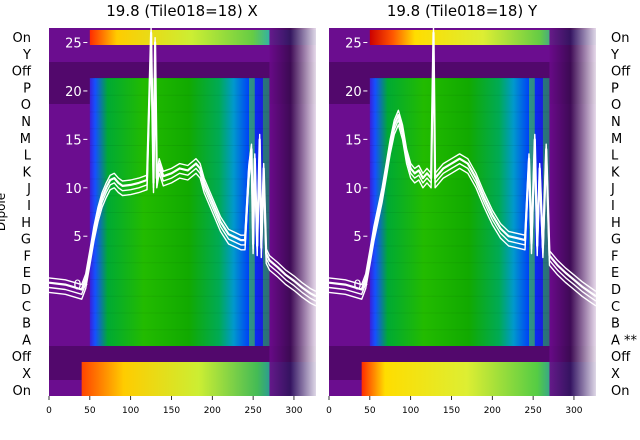 This screenshot has height=440, width=640. I want to click on y-axis-label: Dipole, so click(4, 212).